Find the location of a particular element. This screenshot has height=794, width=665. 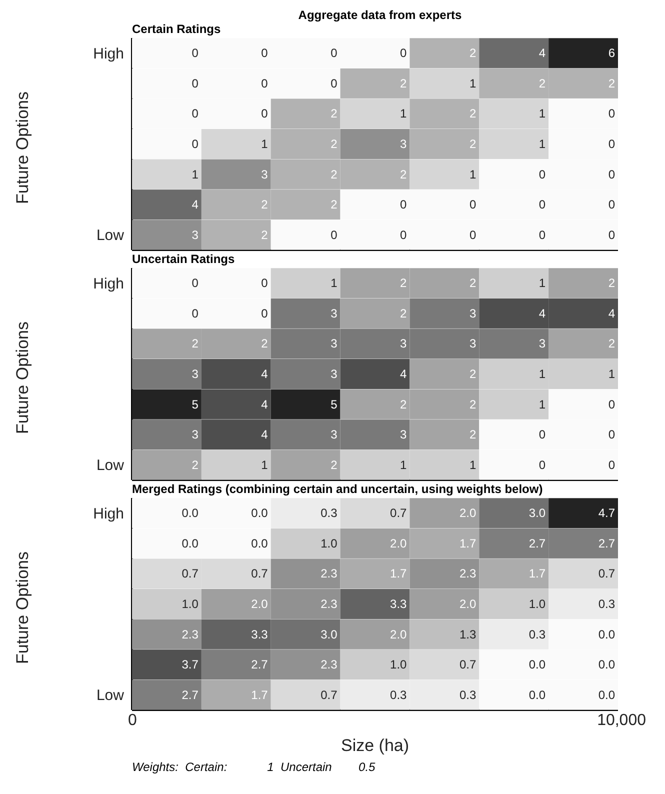

chart-title: Aggregate data from experts is located at coordinates (380, 15).